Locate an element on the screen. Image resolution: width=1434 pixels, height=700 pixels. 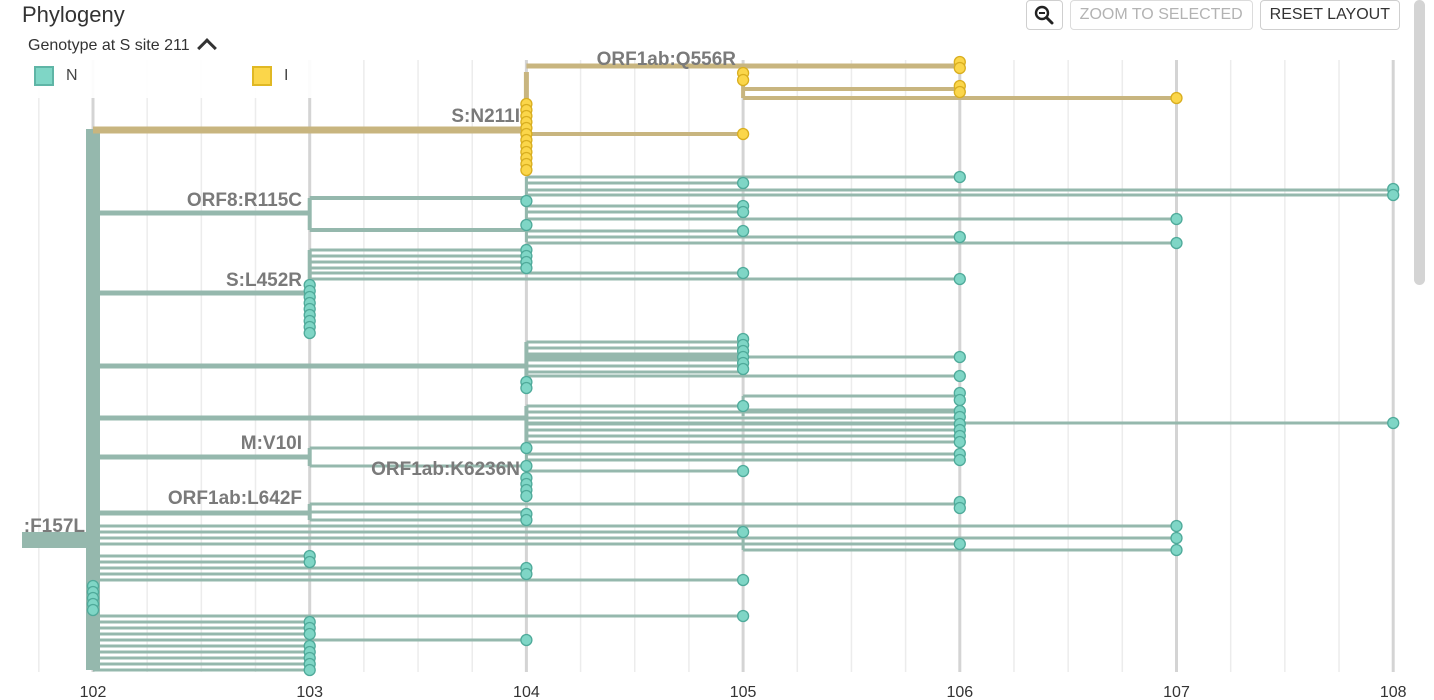
legend-title-text: Genotype at S site 211 is located at coordinates (109, 45).